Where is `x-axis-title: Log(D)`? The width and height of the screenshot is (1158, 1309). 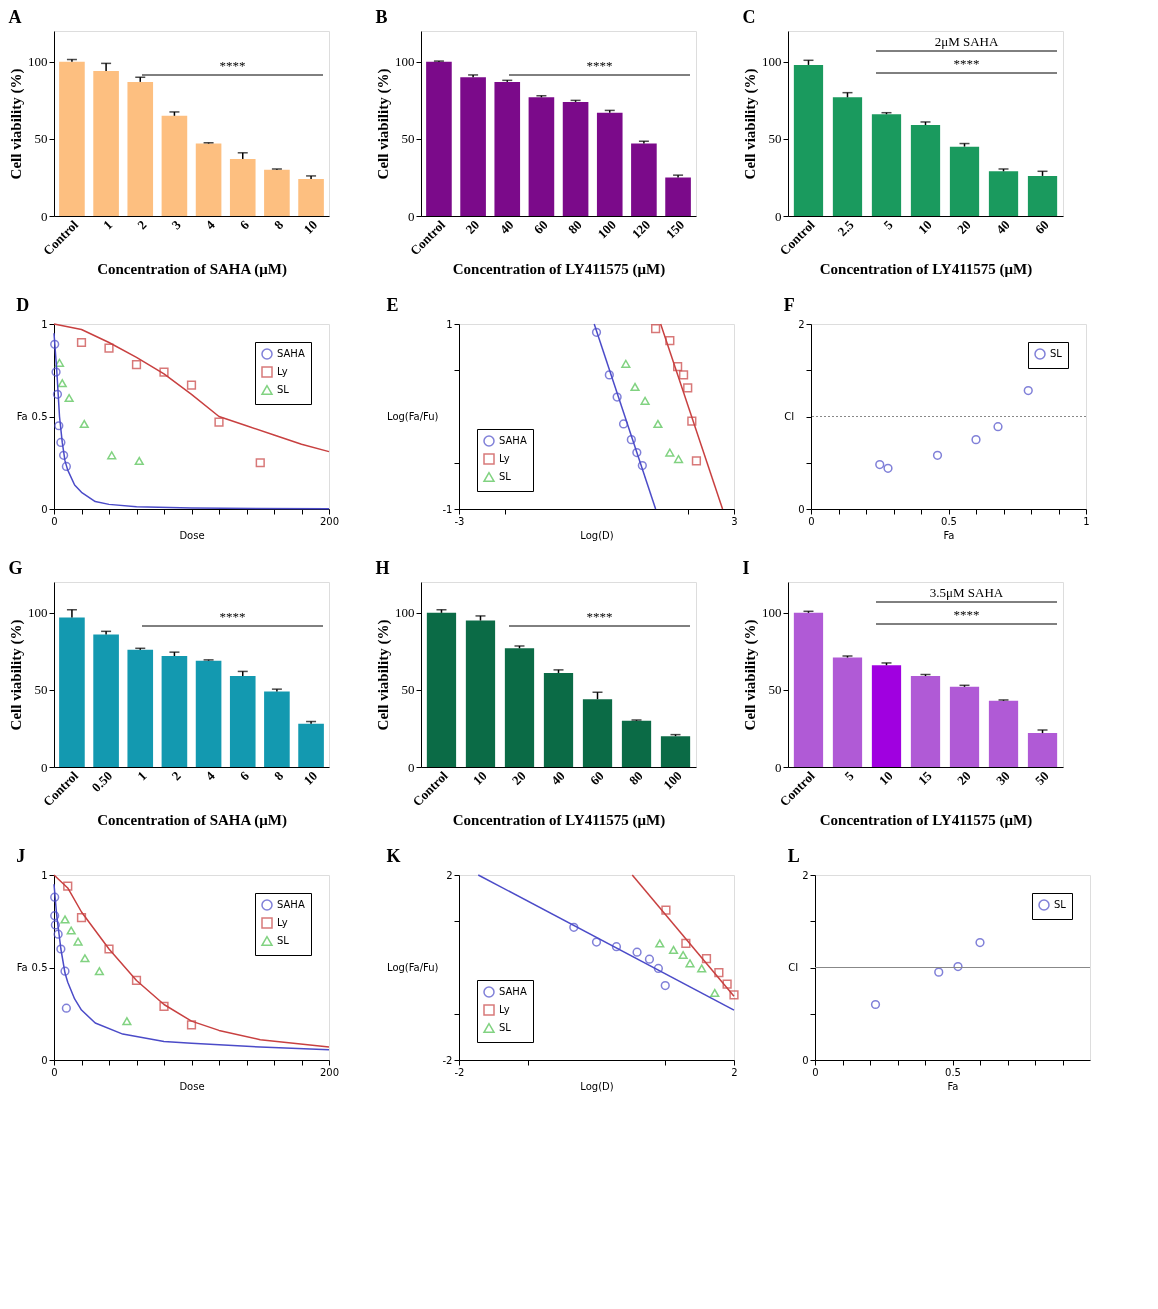
x-axis-title: Log(D) is located at coordinates (597, 1086).